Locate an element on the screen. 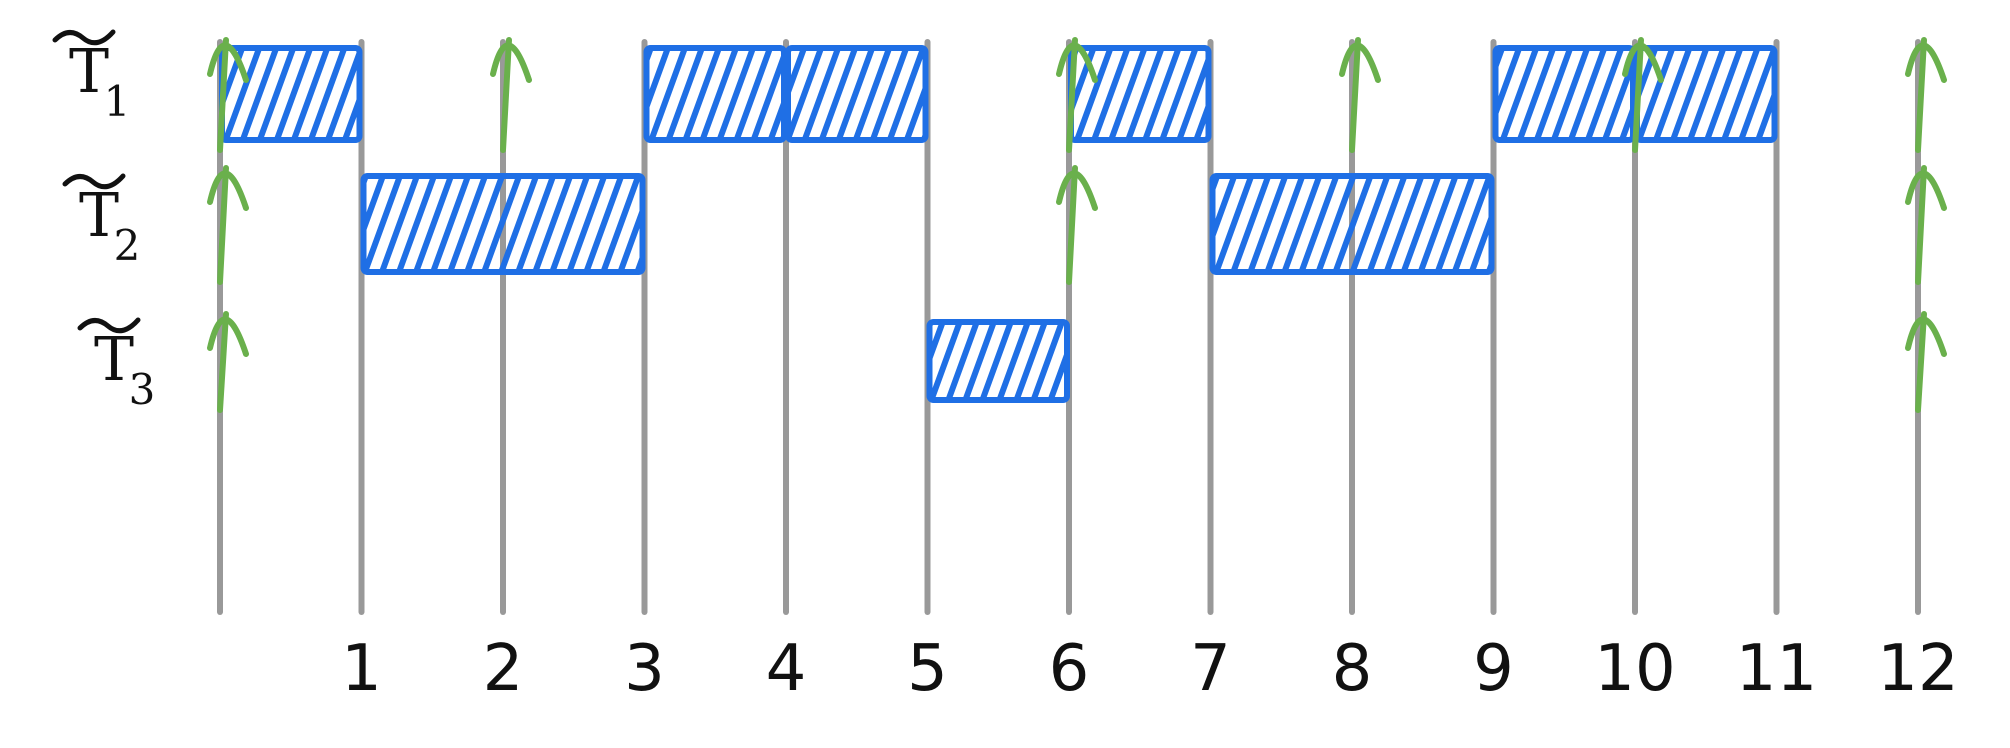 Image resolution: width=2010 pixels, height=748 pixels. tick-label: 10 is located at coordinates (1634, 669).